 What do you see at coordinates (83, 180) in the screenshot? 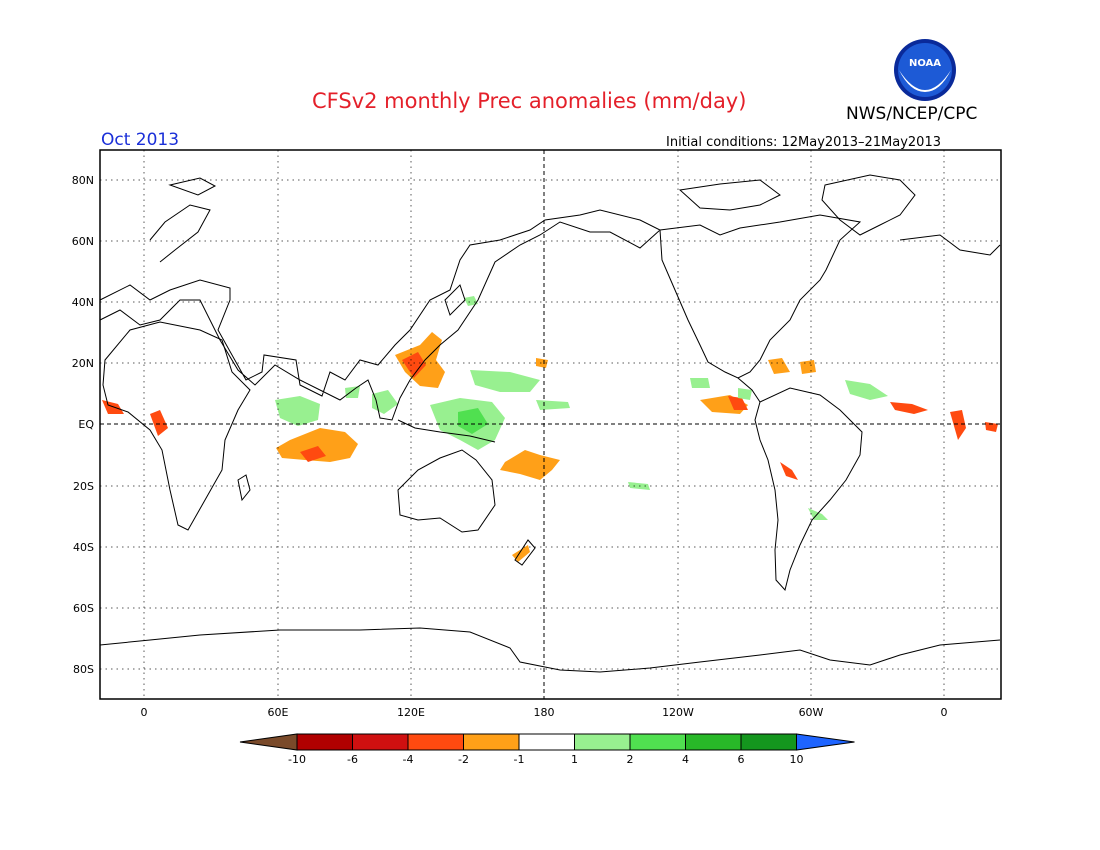
I see `lat-label: 80N` at bounding box center [83, 180].